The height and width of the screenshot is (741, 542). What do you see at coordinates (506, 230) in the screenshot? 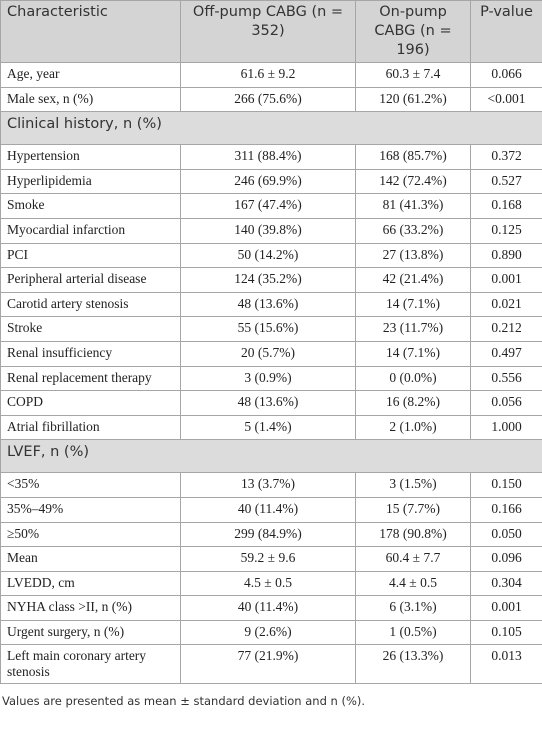
I see `cell: 0.125` at bounding box center [506, 230].